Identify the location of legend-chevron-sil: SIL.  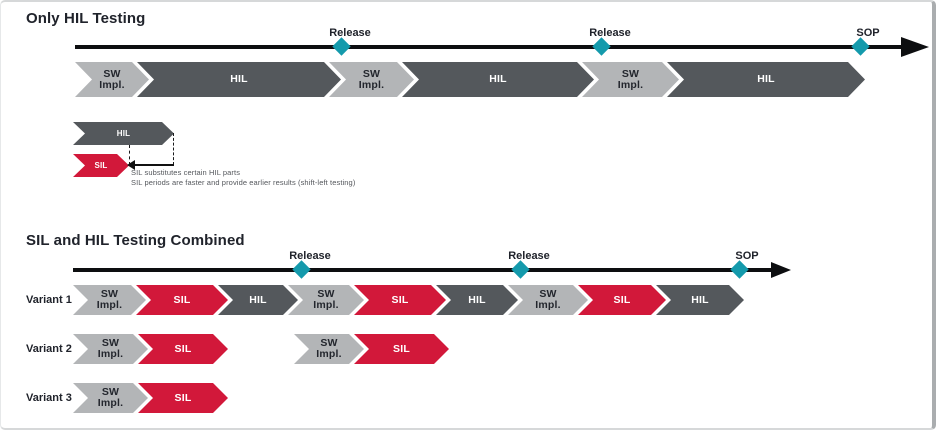
(101, 165).